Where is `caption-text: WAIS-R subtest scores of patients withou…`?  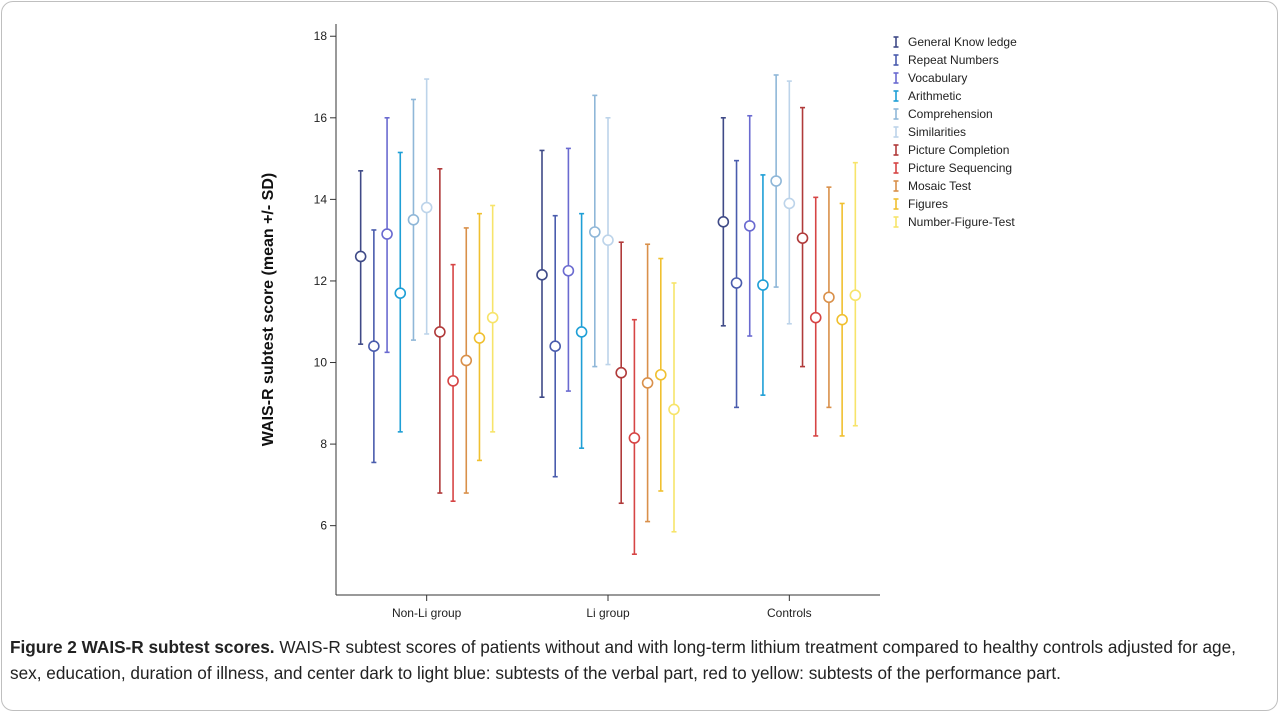 caption-text: WAIS-R subtest scores of patients withou… is located at coordinates (623, 660).